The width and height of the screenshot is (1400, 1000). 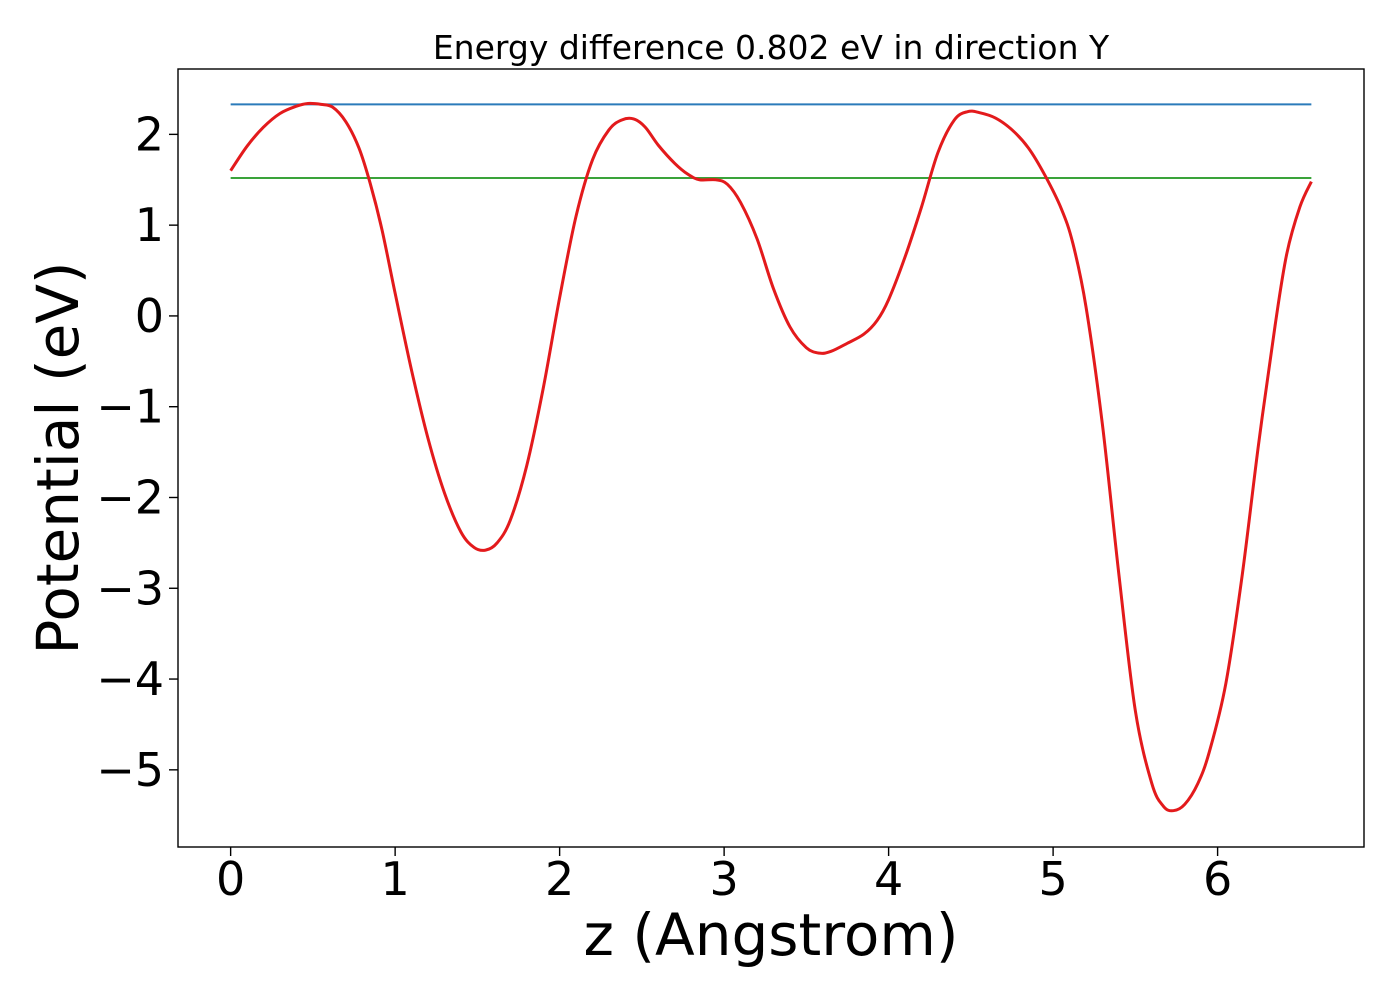 What do you see at coordinates (130, 407) in the screenshot?
I see `y-tick-label: −1` at bounding box center [130, 407].